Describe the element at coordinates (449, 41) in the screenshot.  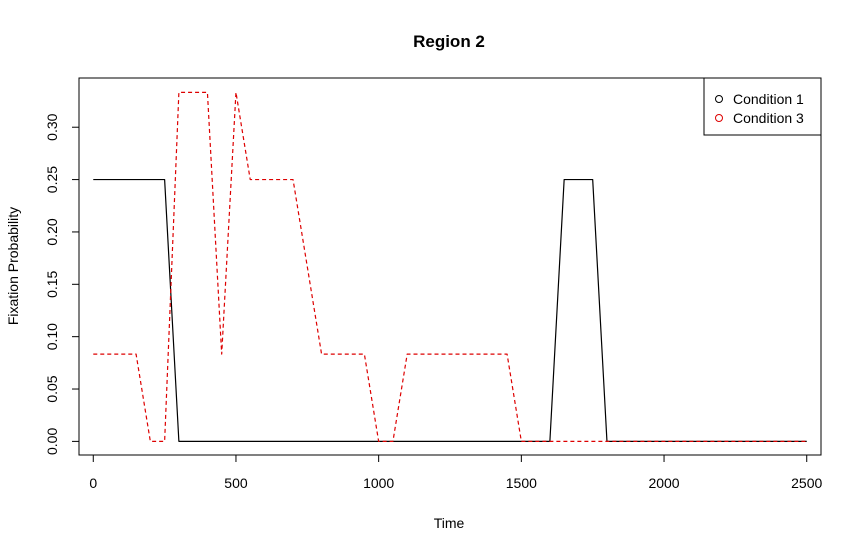
I see `chart-title: Region 2` at that location.